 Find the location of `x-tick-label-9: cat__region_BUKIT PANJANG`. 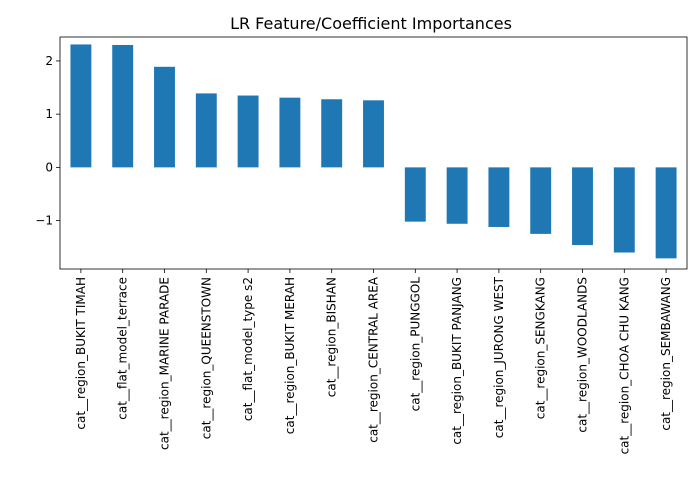

x-tick-label-9: cat__region_BUKIT PANJANG is located at coordinates (457, 361).